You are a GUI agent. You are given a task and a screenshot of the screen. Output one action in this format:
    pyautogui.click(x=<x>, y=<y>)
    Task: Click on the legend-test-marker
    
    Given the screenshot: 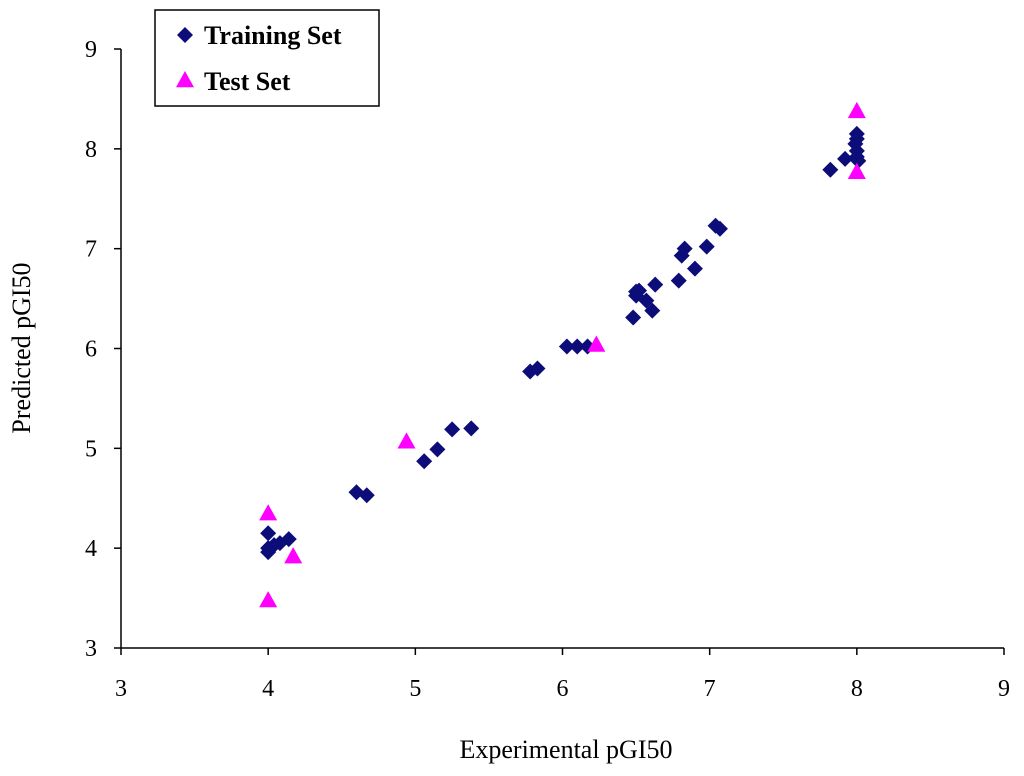 What is the action you would take?
    pyautogui.click(x=185, y=79)
    